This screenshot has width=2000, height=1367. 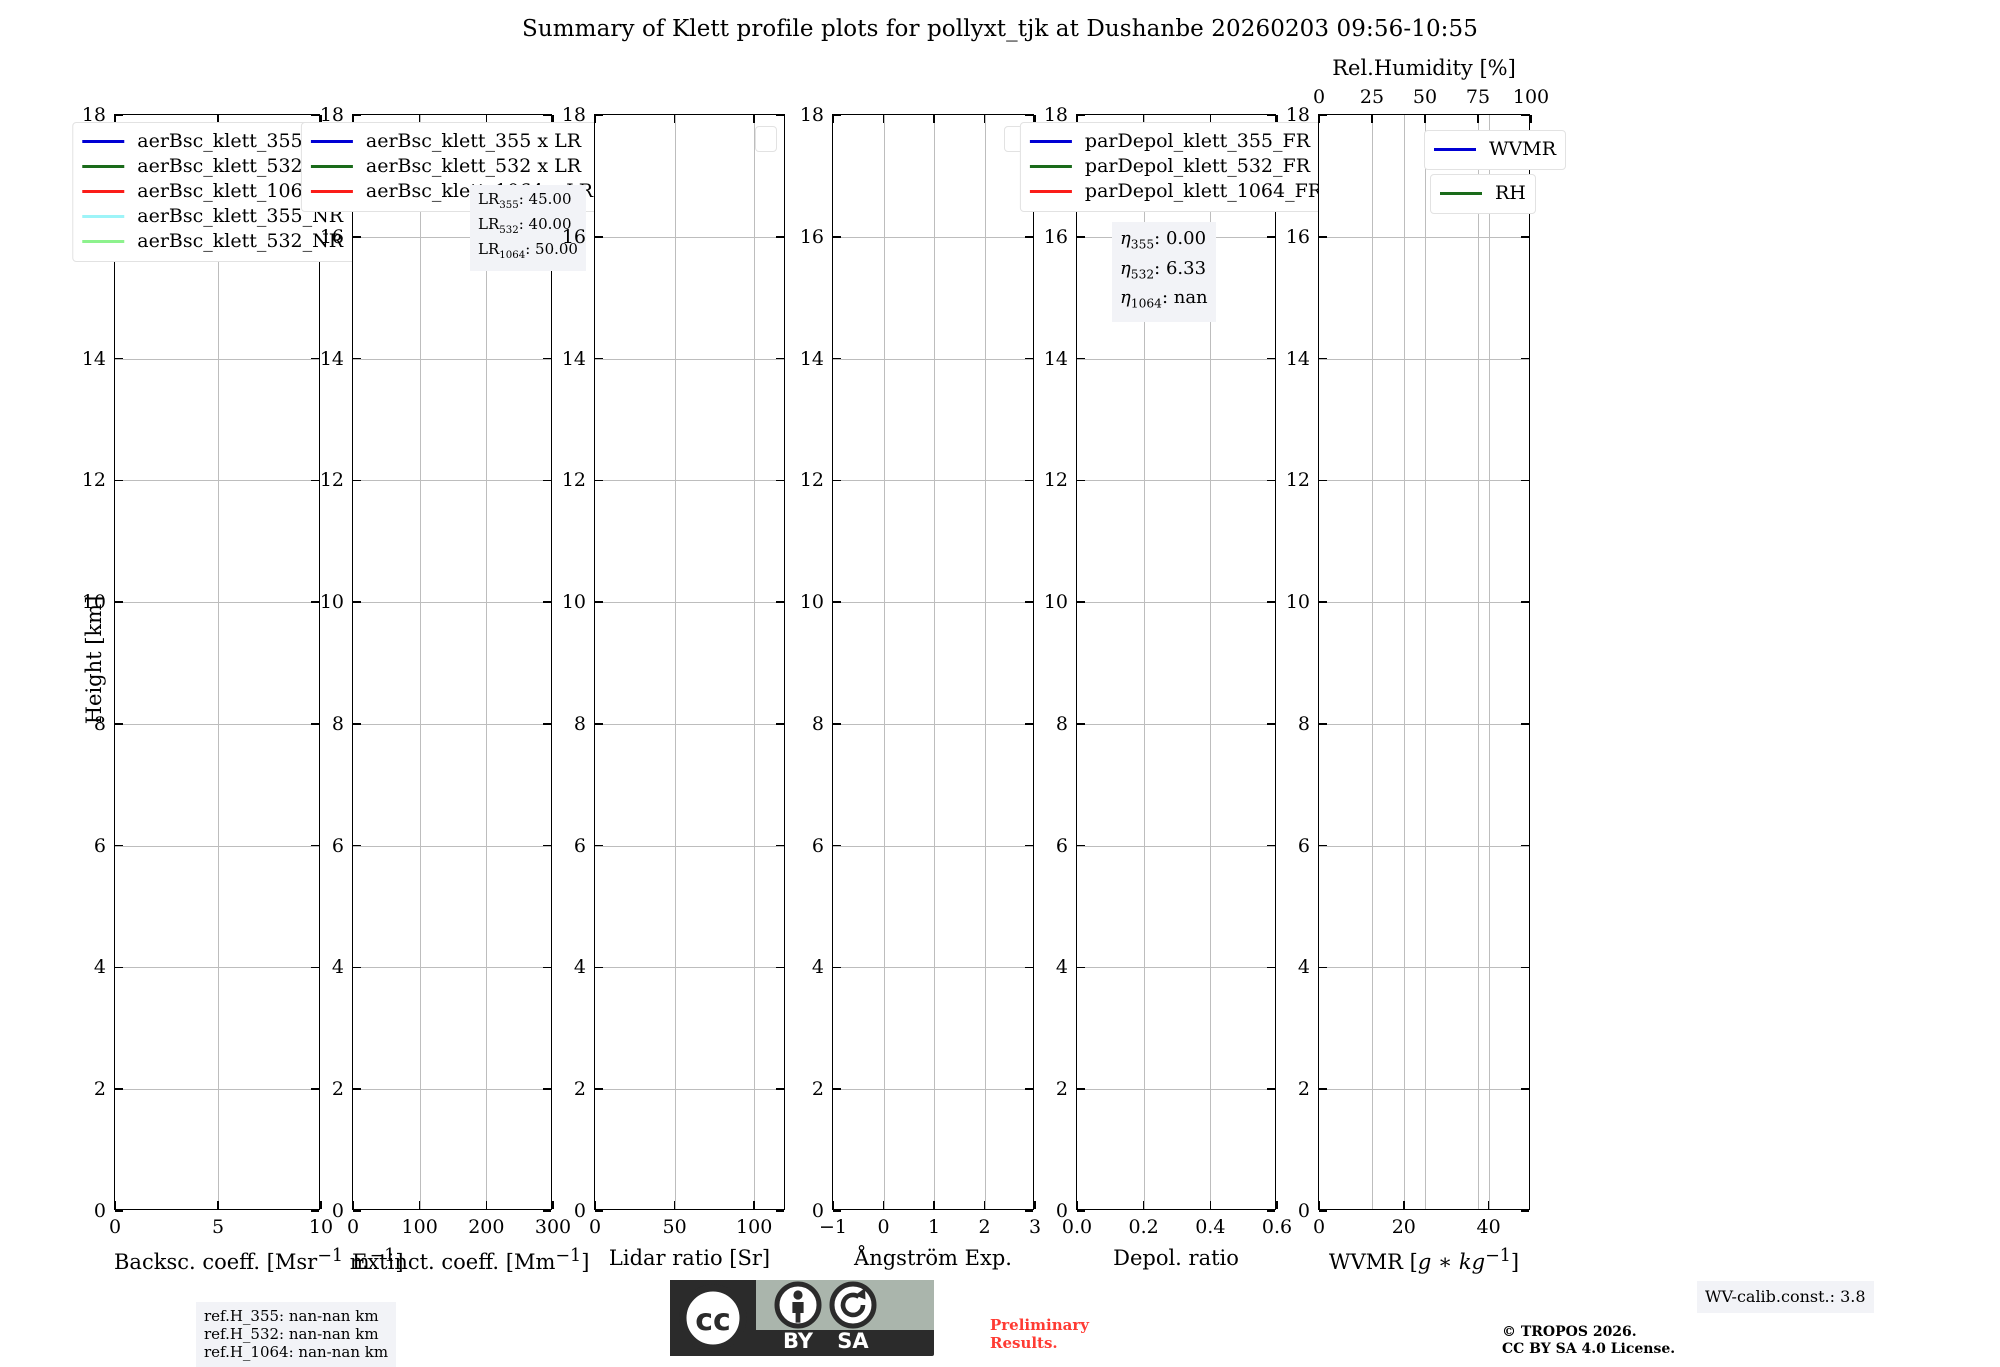 What do you see at coordinates (240, 241) in the screenshot?
I see `legend-label: aerBsc_klett_532_NR` at bounding box center [240, 241].